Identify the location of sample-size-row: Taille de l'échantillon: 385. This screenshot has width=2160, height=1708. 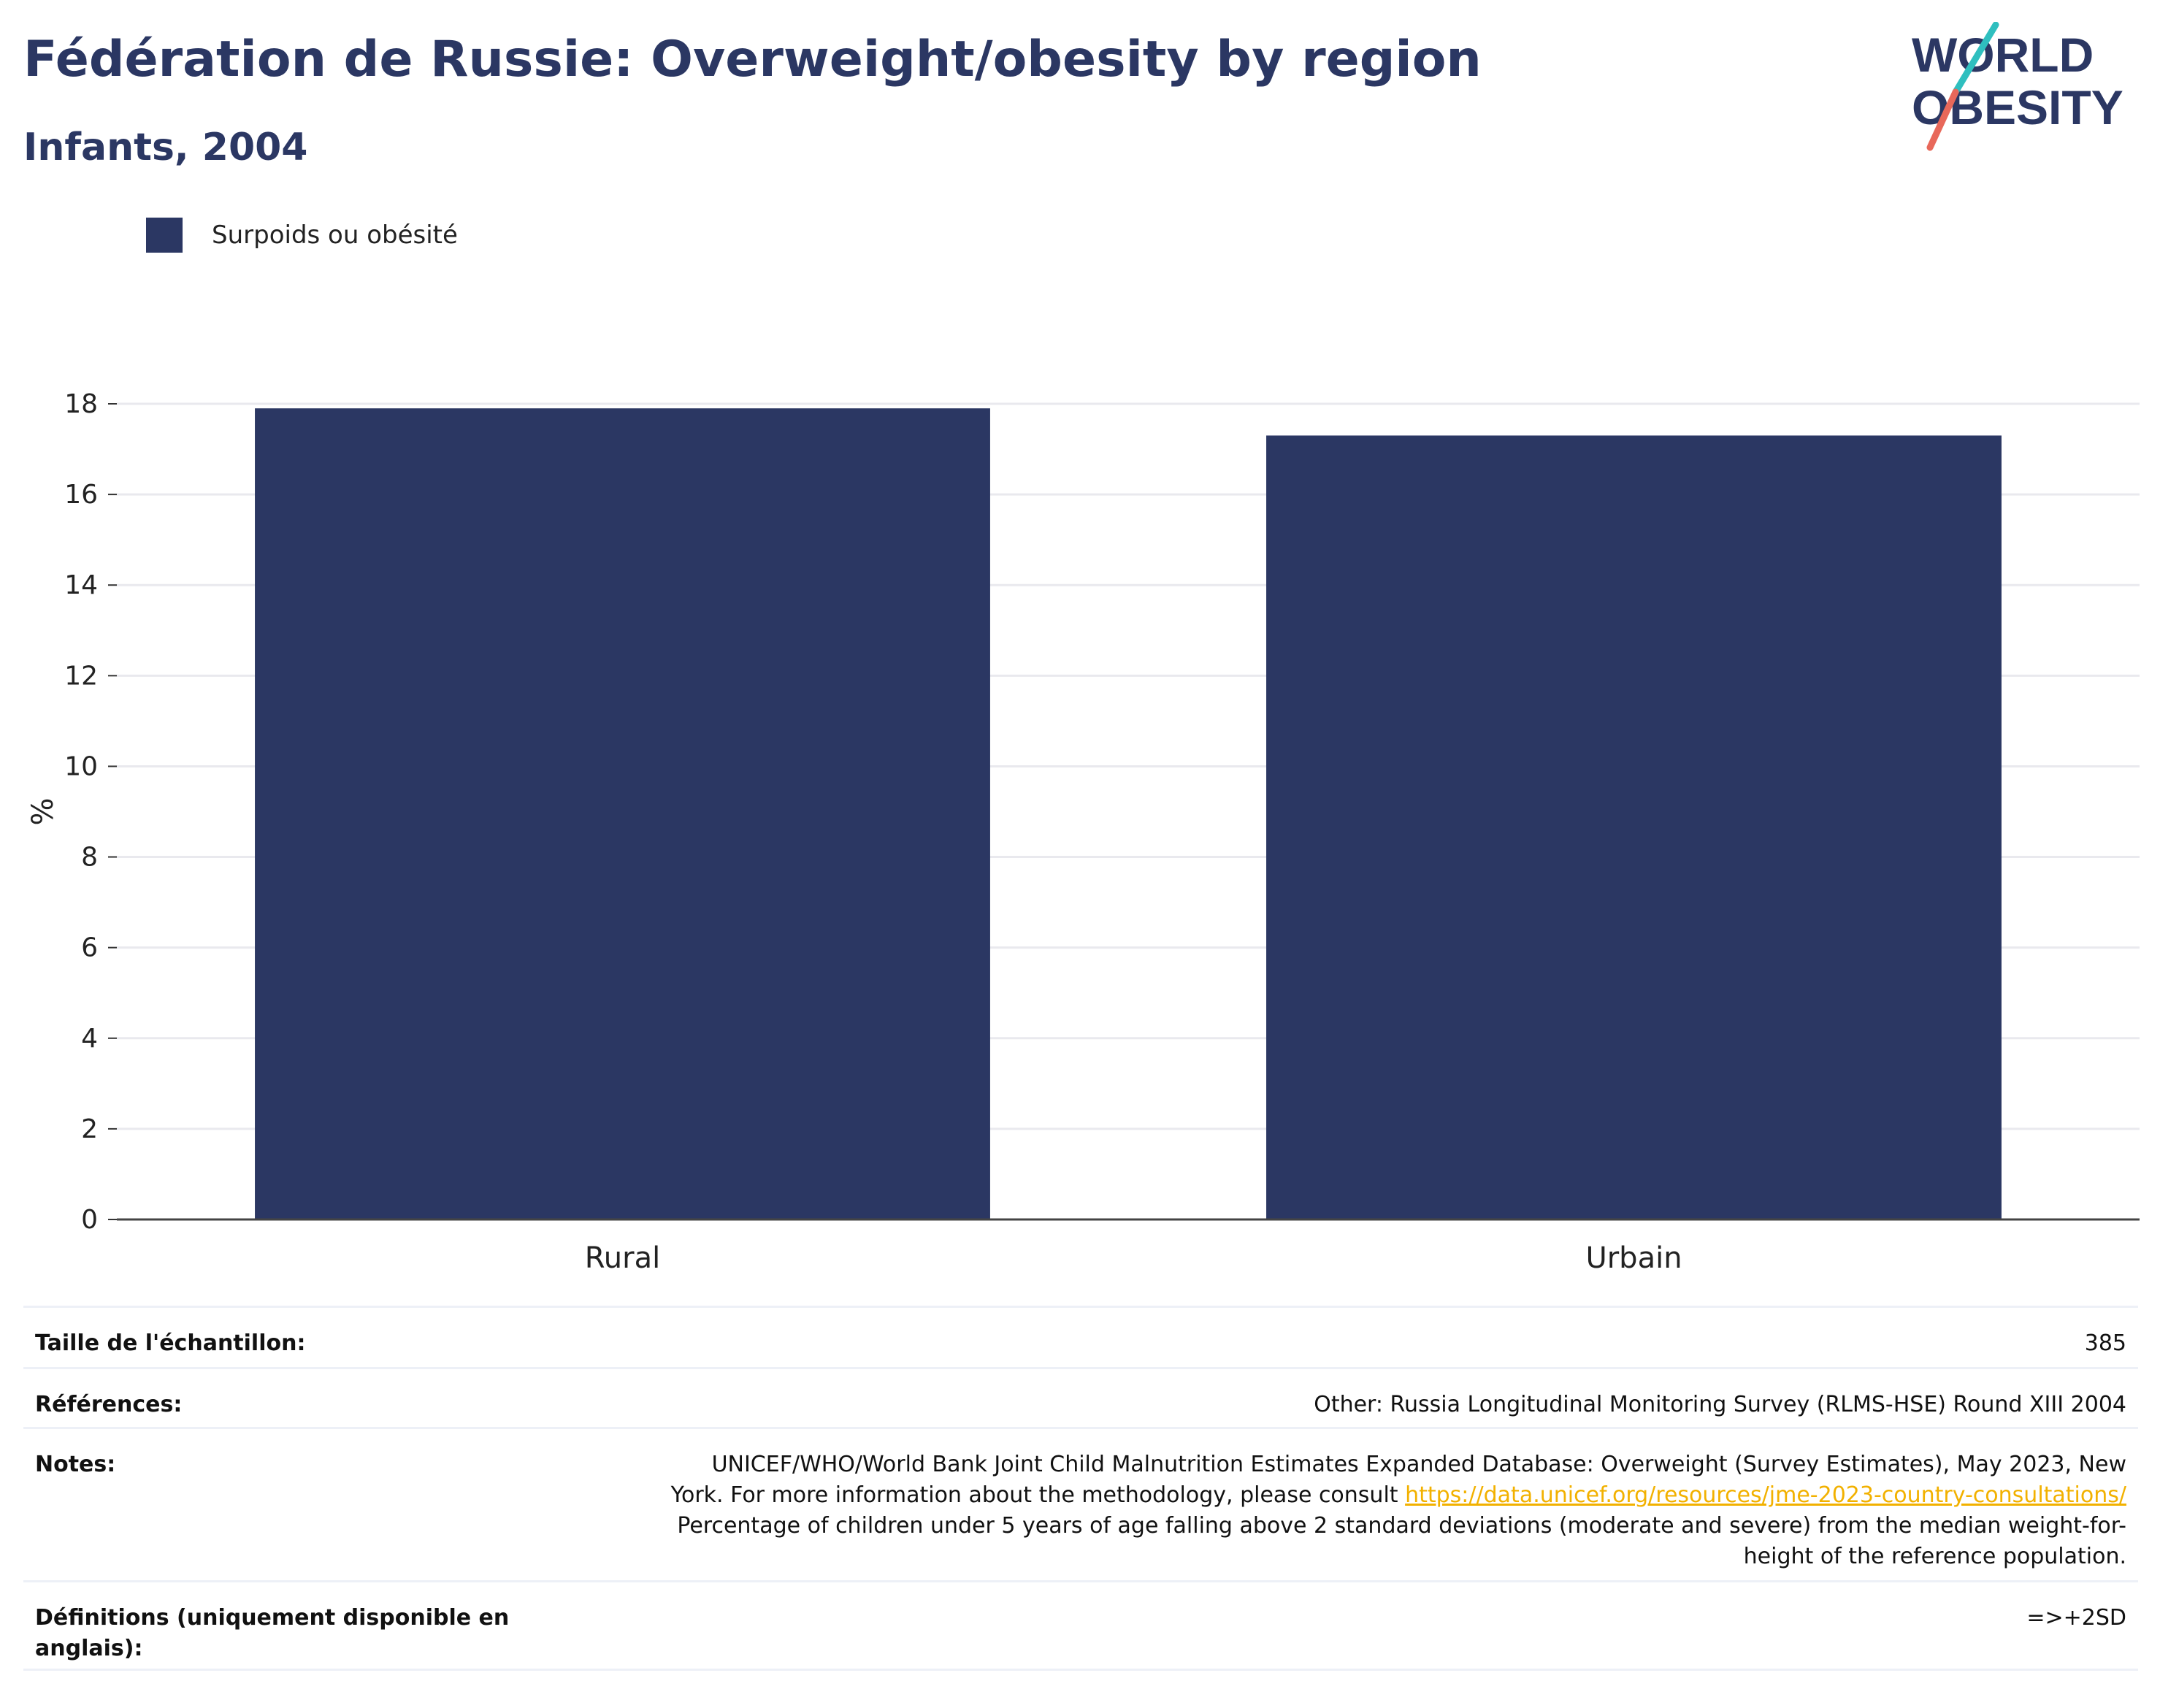
(1080, 1336).